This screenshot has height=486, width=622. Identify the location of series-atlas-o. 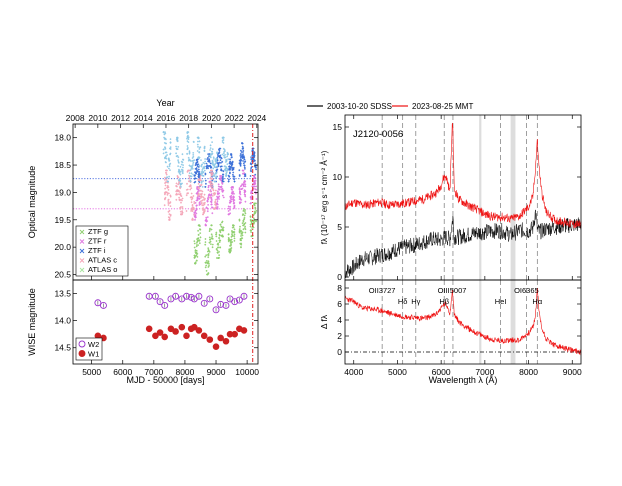
(196, 159).